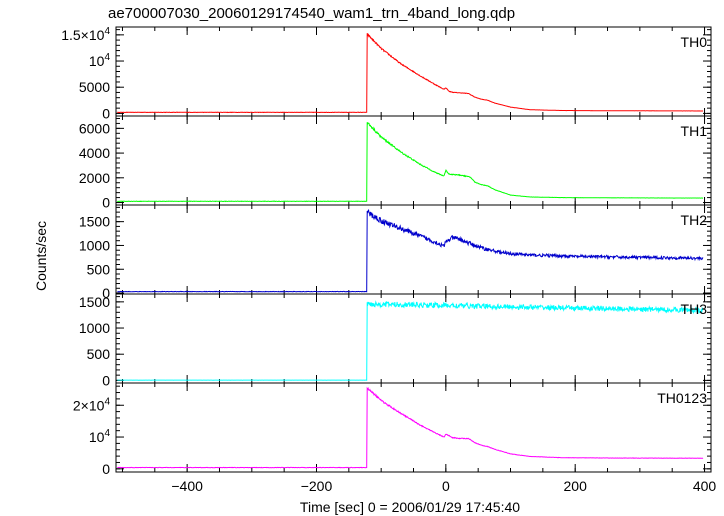 This screenshot has height=516, width=724. What do you see at coordinates (410, 73) in the screenshot?
I see `series-line-th0` at bounding box center [410, 73].